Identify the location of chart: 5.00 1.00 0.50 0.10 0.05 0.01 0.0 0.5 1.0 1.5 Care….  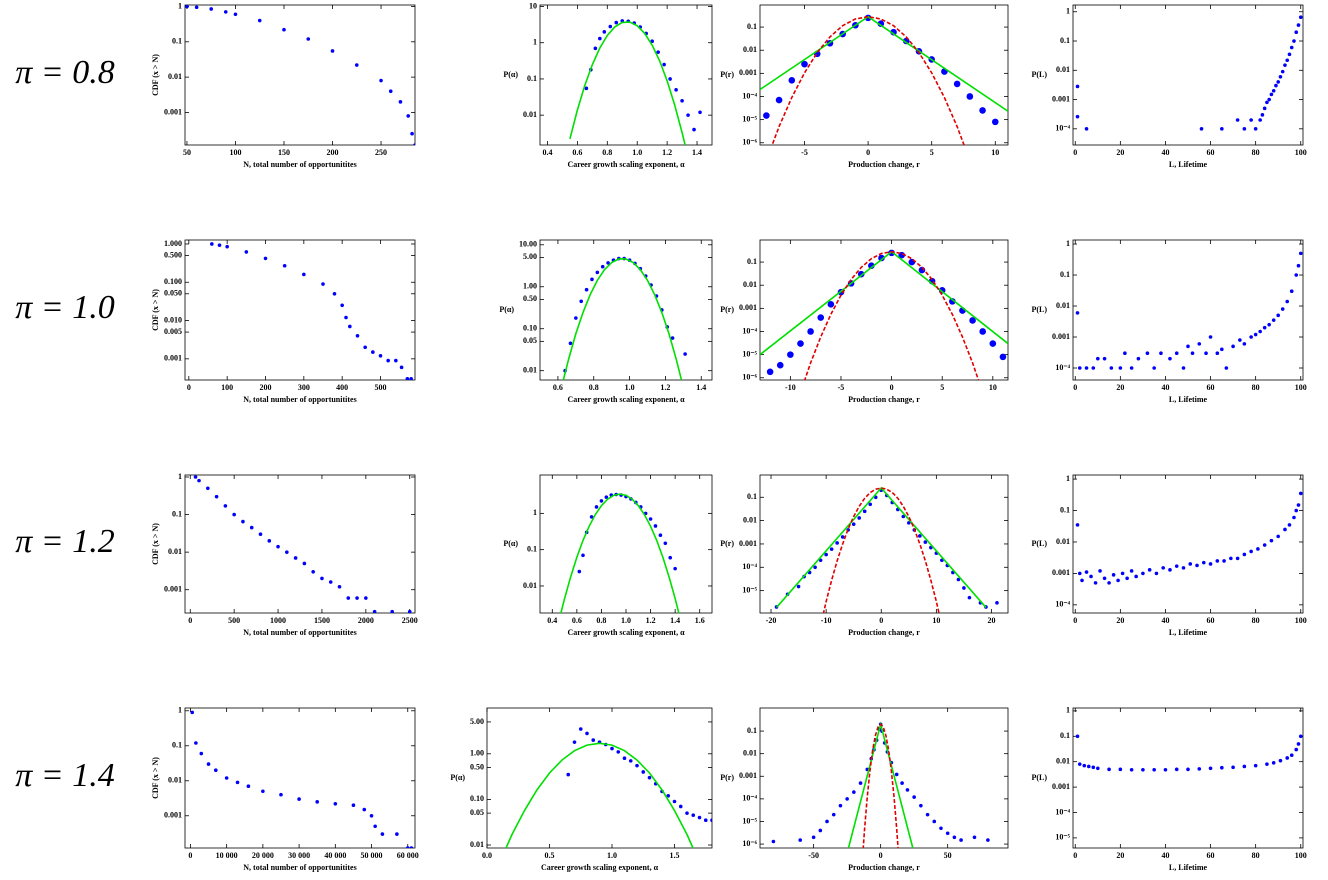
(581, 789).